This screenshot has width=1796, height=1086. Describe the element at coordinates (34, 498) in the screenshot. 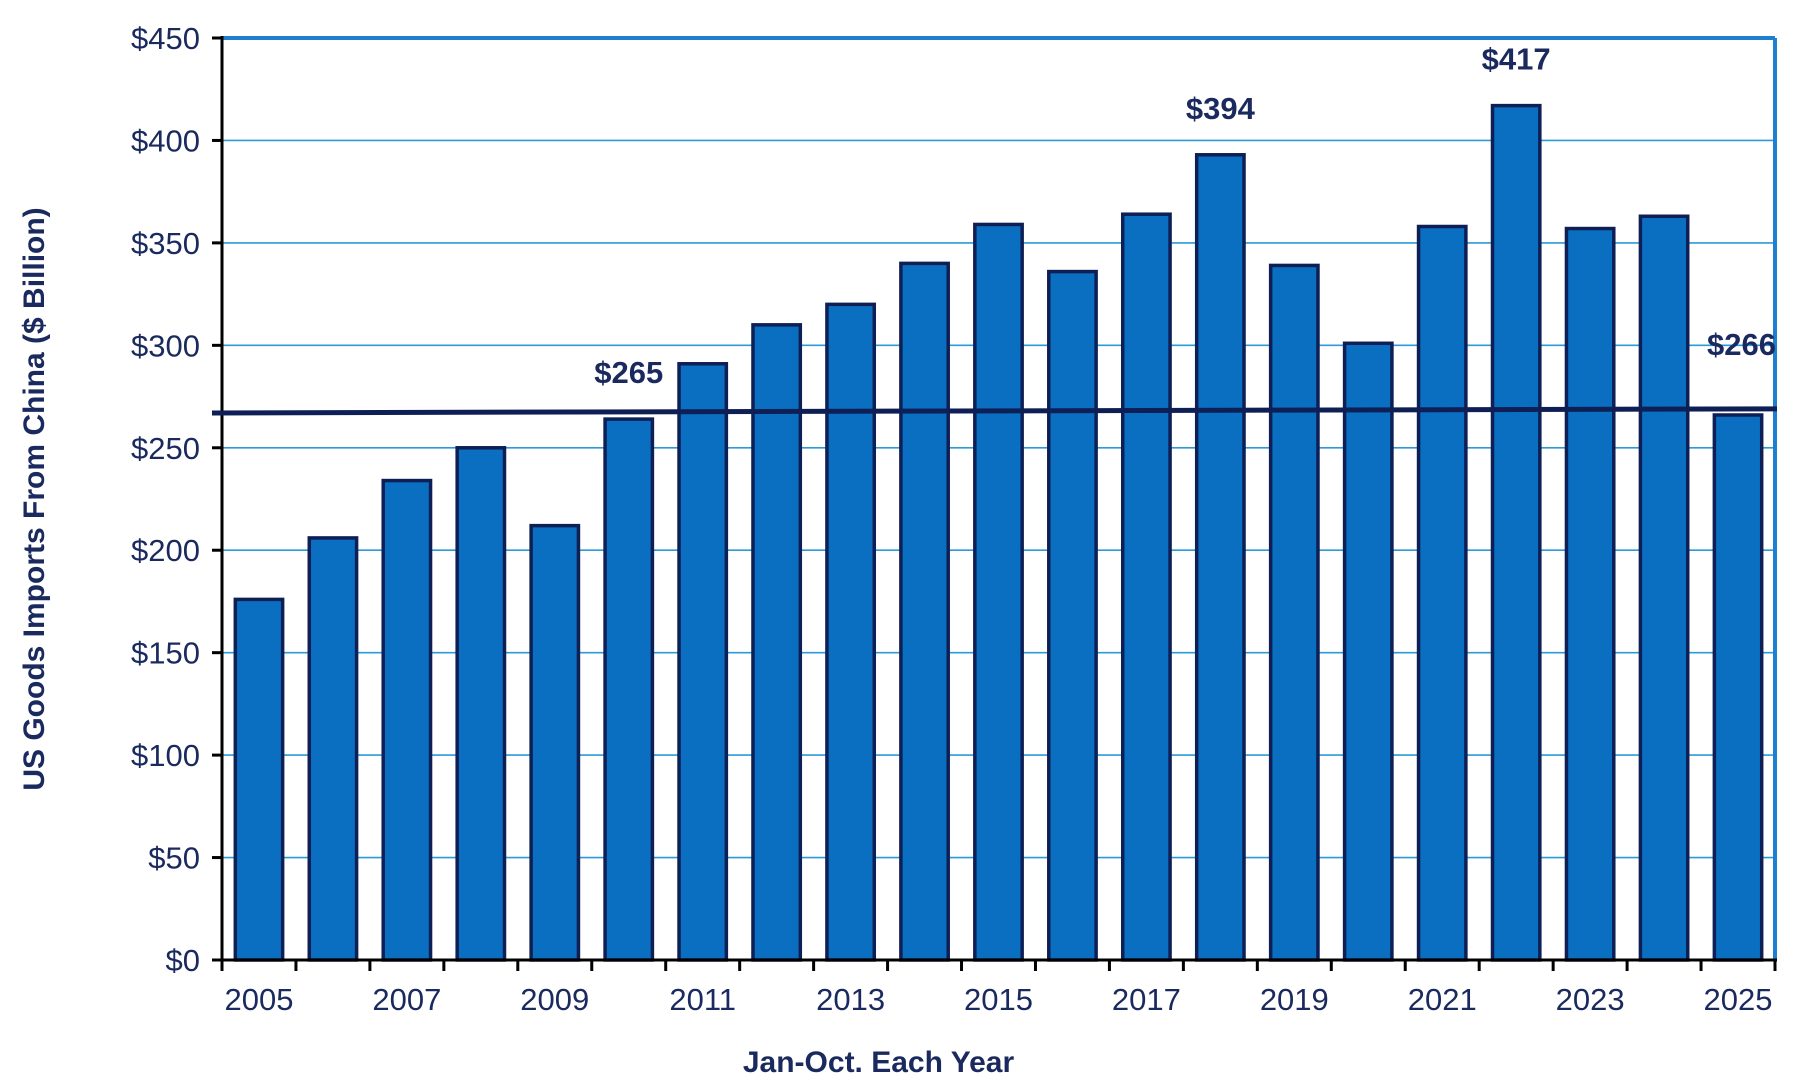

I see `y-axis-title: US Goods Imports From China ($ Billion)` at that location.